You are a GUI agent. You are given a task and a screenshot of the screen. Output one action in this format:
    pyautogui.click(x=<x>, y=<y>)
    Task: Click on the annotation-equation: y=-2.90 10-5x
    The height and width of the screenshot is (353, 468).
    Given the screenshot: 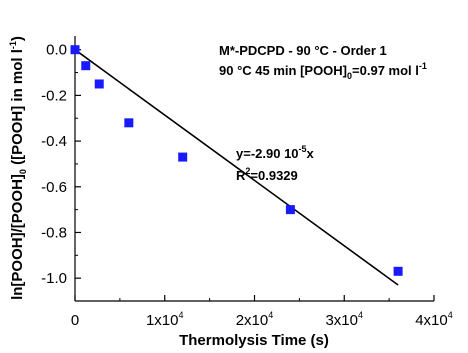 What is the action you would take?
    pyautogui.click(x=275, y=152)
    